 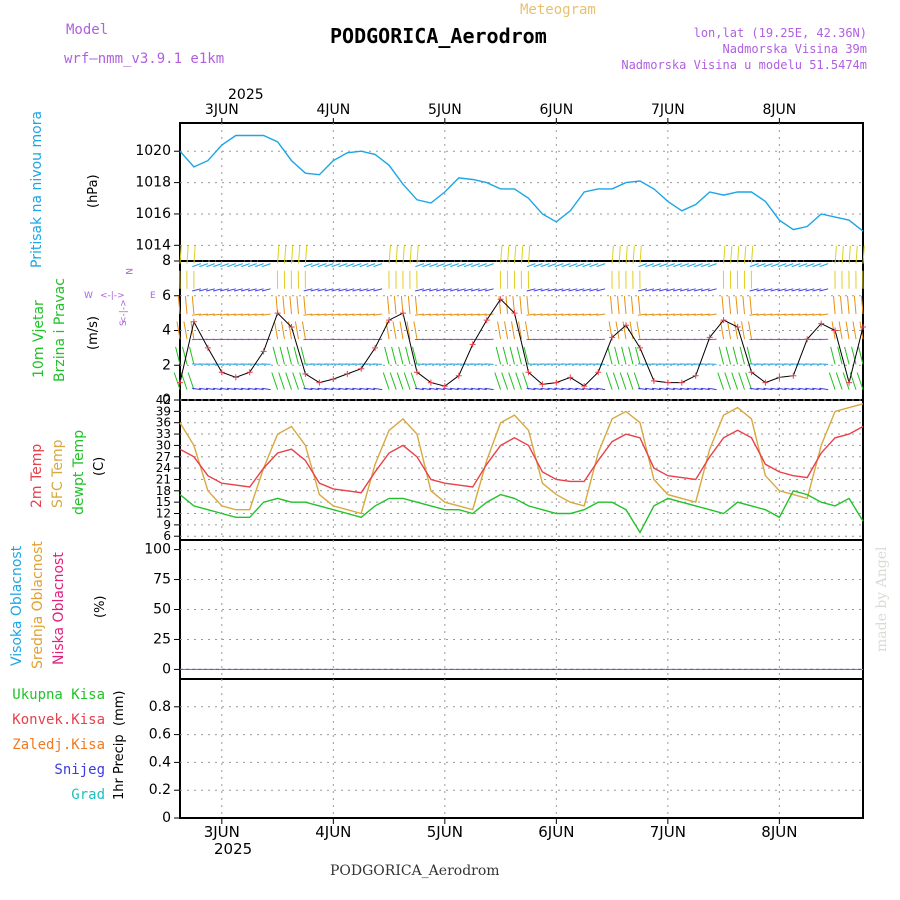 What do you see at coordinates (58, 695) in the screenshot?
I see `precip-legend-item: Ukupna Kisa` at bounding box center [58, 695].